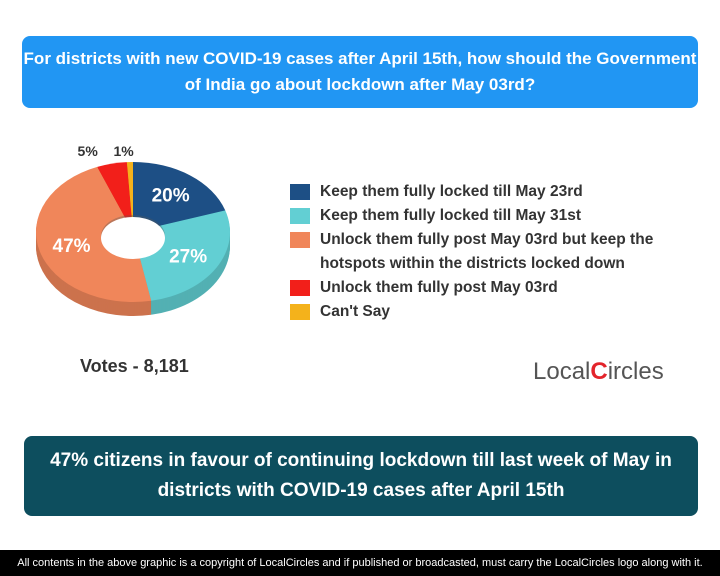  What do you see at coordinates (500, 312) in the screenshot?
I see `legend-item: Can't Say` at bounding box center [500, 312].